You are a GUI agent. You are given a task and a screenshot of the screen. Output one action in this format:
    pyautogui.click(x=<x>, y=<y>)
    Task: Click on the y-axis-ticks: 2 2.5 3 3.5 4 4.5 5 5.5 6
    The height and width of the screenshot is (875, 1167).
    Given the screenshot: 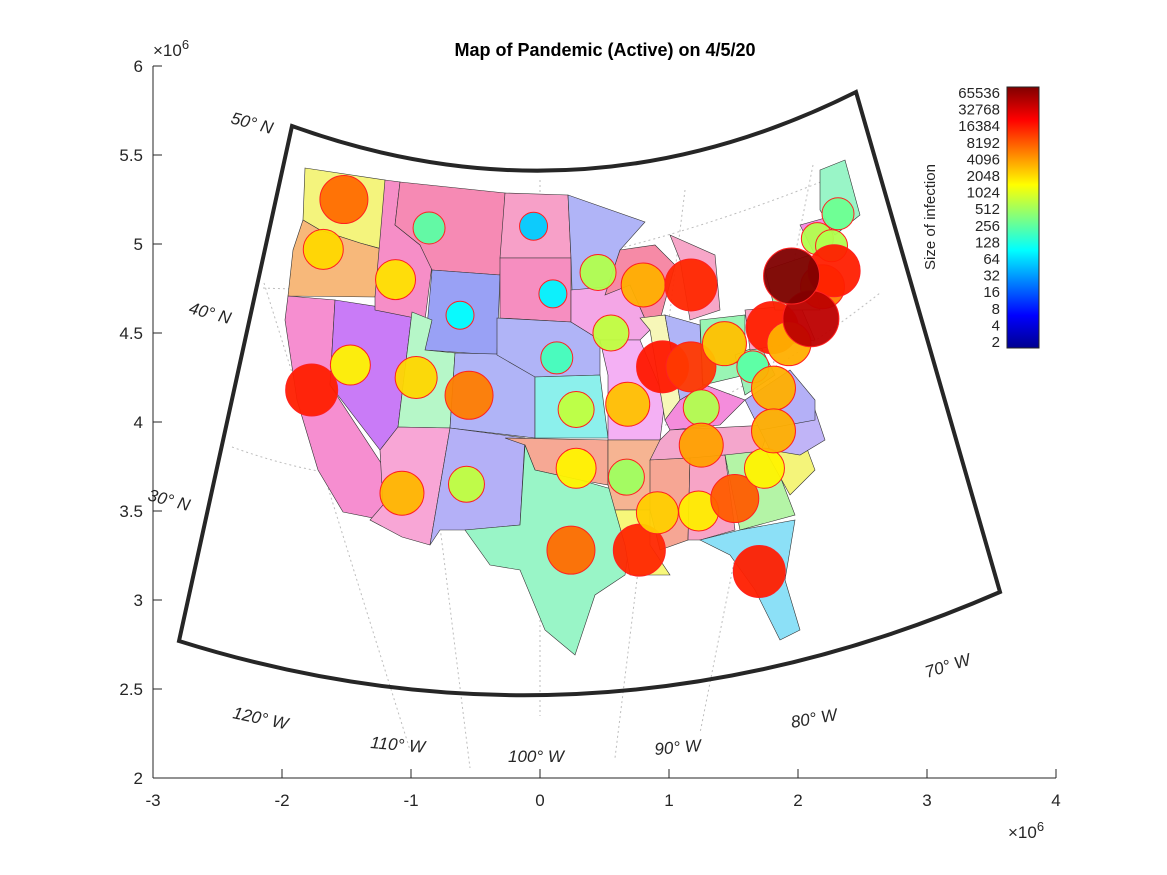 What is the action you would take?
    pyautogui.click(x=140, y=422)
    